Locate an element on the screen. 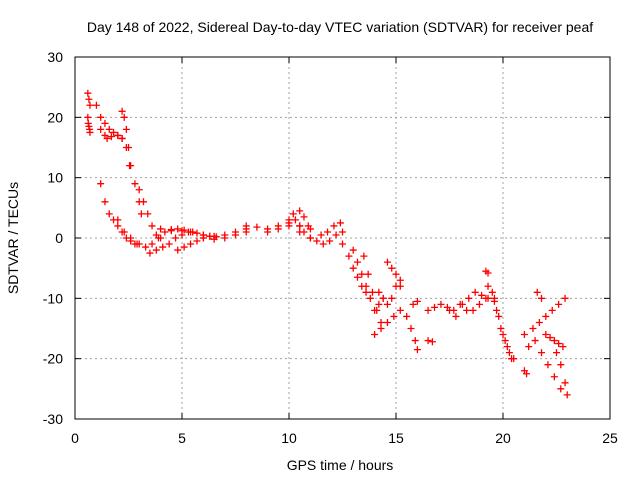 This screenshot has height=480, width=640. series-arc37 is located at coordinates (539, 295).